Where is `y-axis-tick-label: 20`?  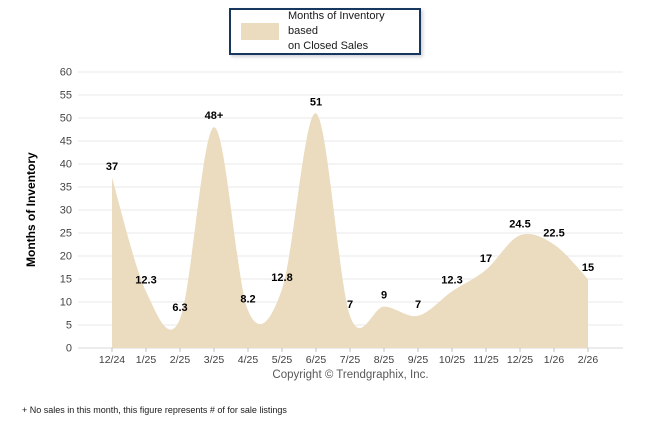
y-axis-tick-label: 20 is located at coordinates (66, 257).